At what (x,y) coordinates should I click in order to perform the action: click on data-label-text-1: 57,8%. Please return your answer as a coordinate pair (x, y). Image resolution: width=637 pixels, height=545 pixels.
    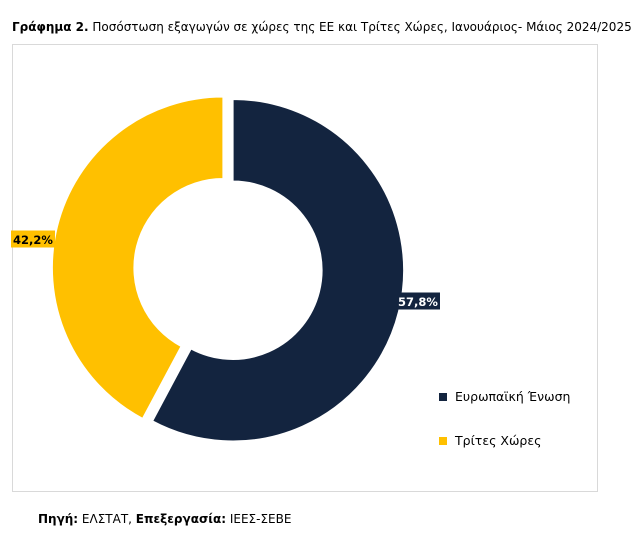
    Looking at the image, I should click on (418, 302).